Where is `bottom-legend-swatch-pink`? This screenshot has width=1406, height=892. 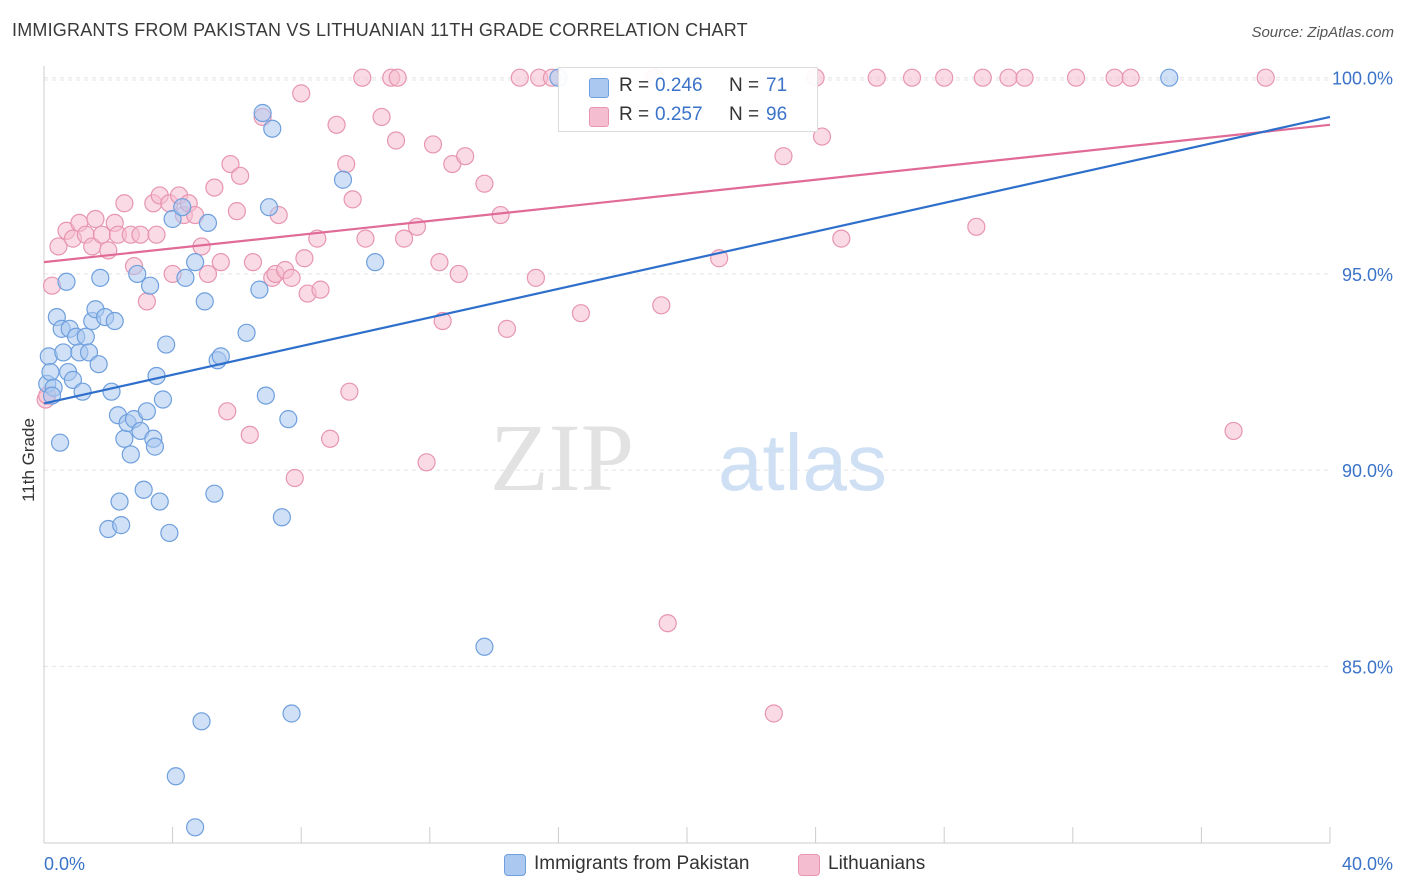 bottom-legend-swatch-pink is located at coordinates (809, 865).